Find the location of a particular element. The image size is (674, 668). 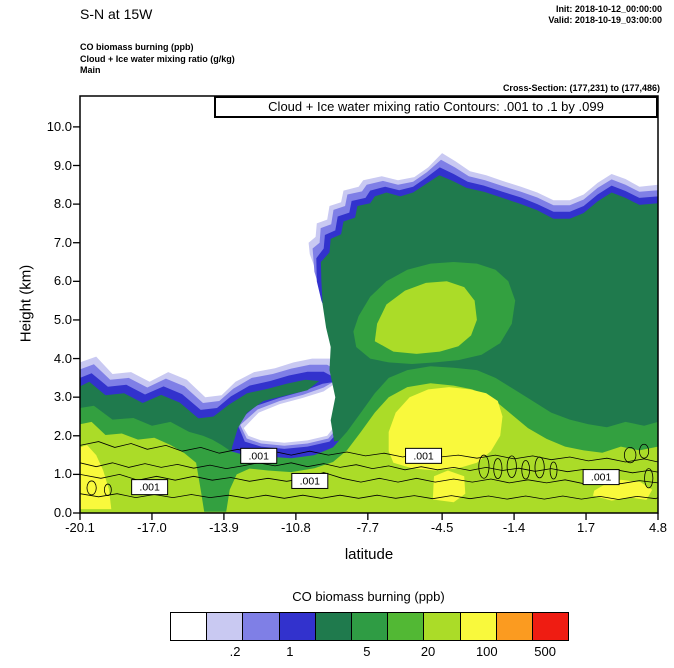

y-axis-label: Height (km) is located at coordinates (26, 303).